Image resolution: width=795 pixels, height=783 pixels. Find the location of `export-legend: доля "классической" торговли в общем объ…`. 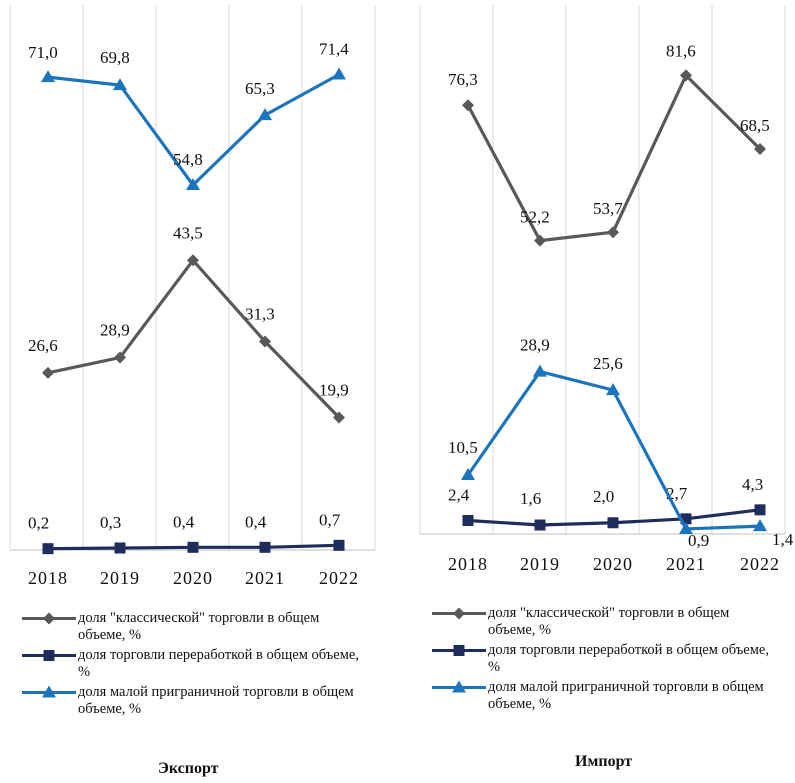

export-legend: доля "классической" торговли в общем объ… is located at coordinates (194, 665).